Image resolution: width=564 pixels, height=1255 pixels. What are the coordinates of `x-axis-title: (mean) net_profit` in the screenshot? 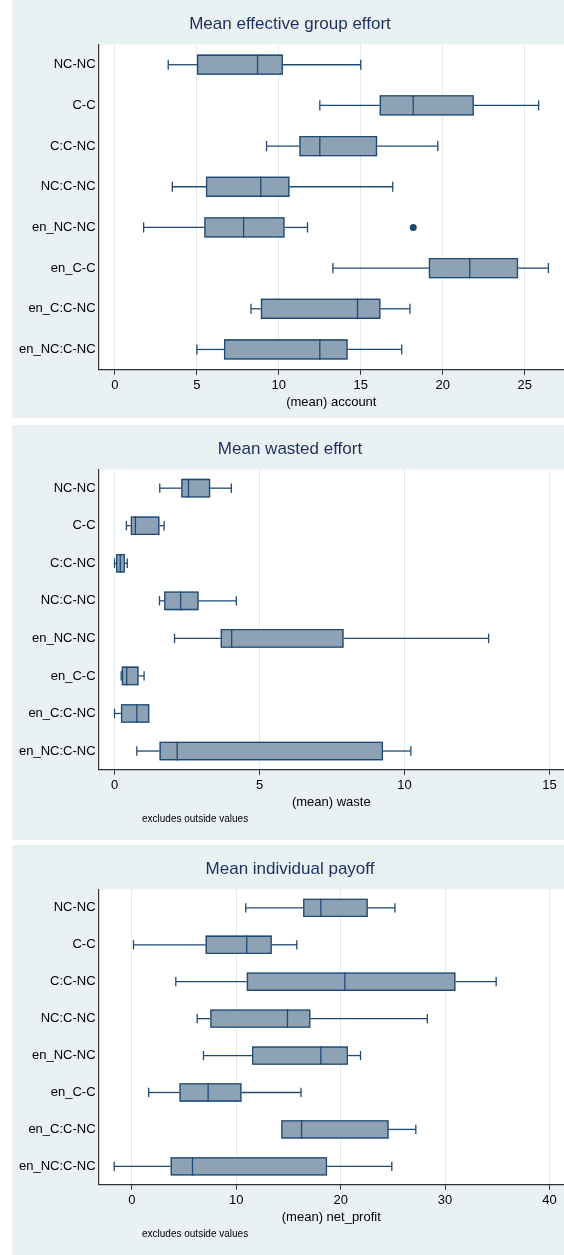 It's located at (331, 1216).